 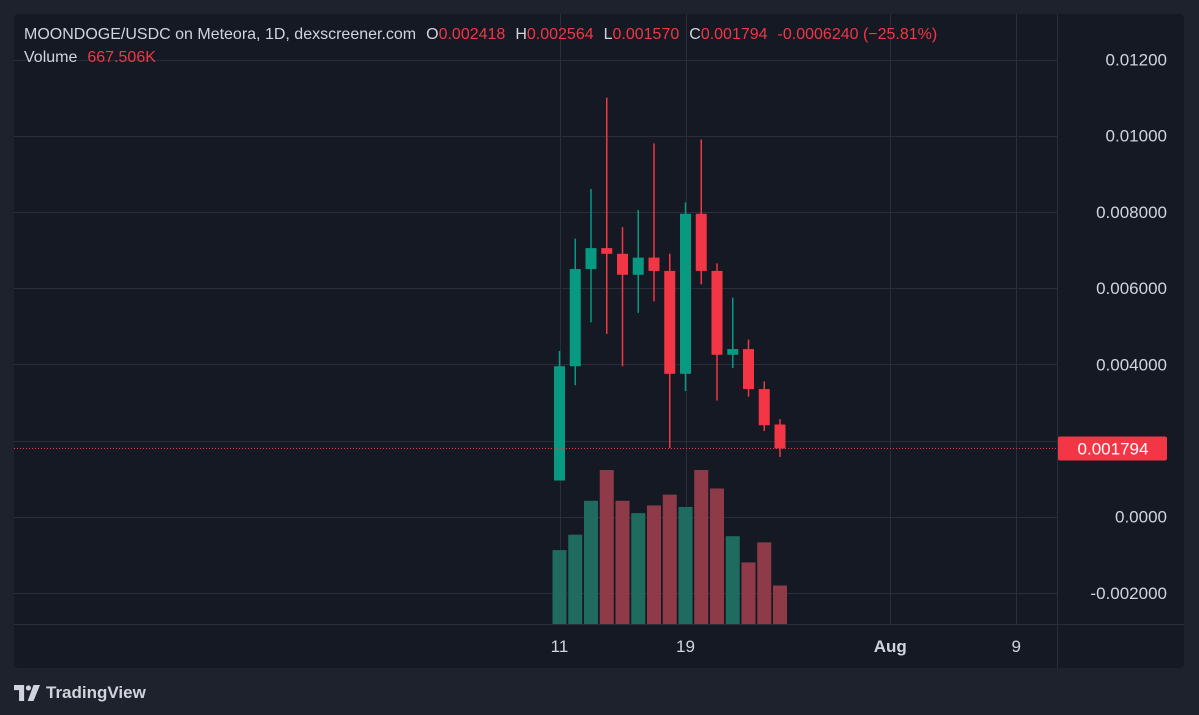 I want to click on legend-open-label: O, so click(x=432, y=34).